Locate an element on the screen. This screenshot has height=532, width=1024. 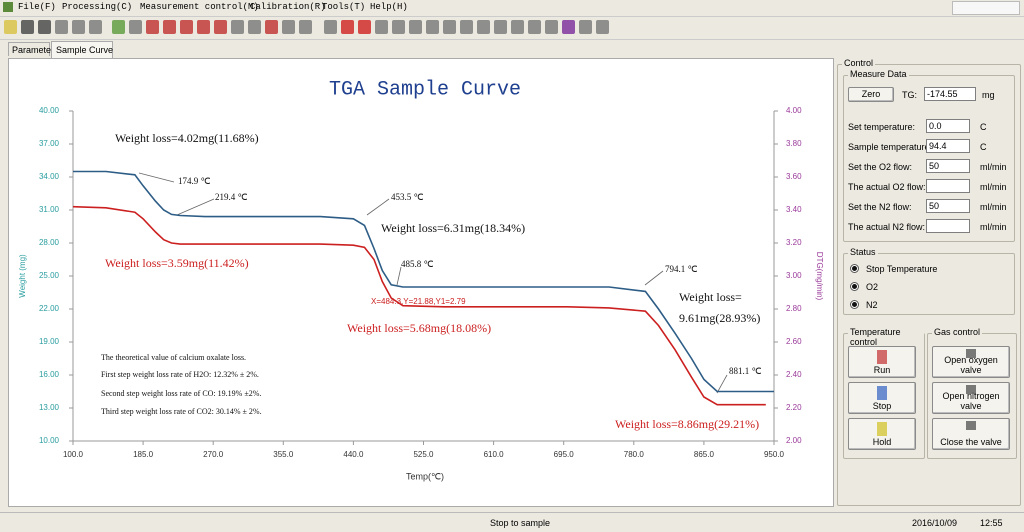
y2-tick-label: 2.40 is located at coordinates (794, 374).